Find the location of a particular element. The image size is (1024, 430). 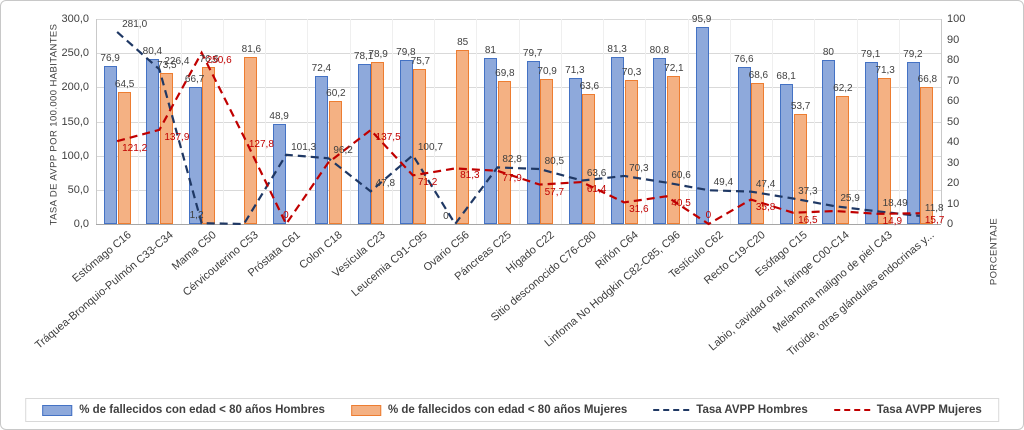

tasa-hombres-label-19: 11,8 is located at coordinates (934, 208).